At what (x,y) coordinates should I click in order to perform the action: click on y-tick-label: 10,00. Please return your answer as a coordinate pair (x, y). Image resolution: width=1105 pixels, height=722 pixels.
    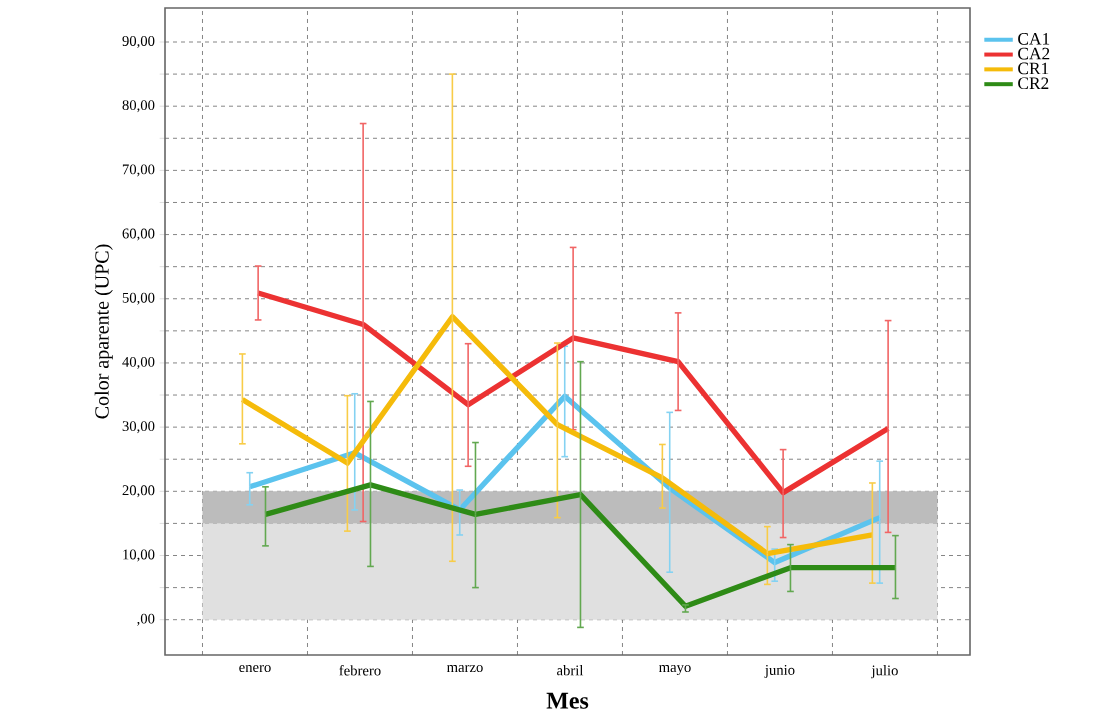
    Looking at the image, I should click on (139, 555).